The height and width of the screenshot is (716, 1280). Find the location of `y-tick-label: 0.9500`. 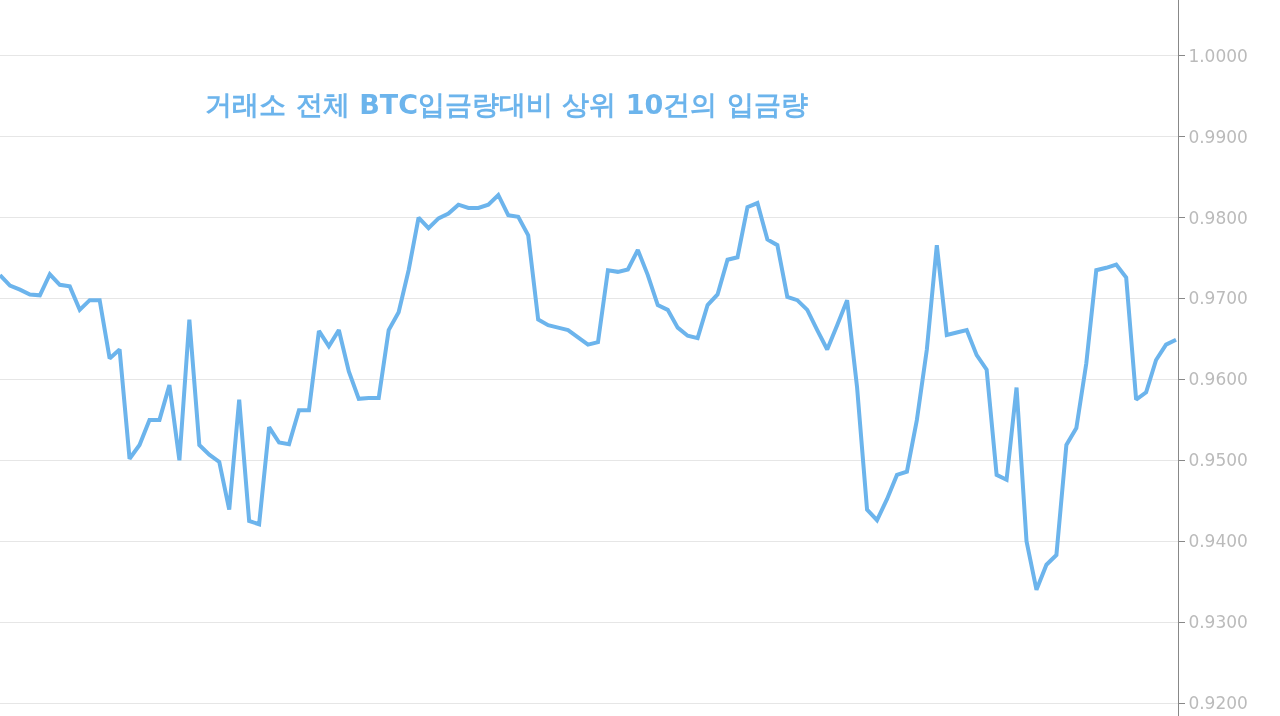

y-tick-label: 0.9500 is located at coordinates (1218, 460).